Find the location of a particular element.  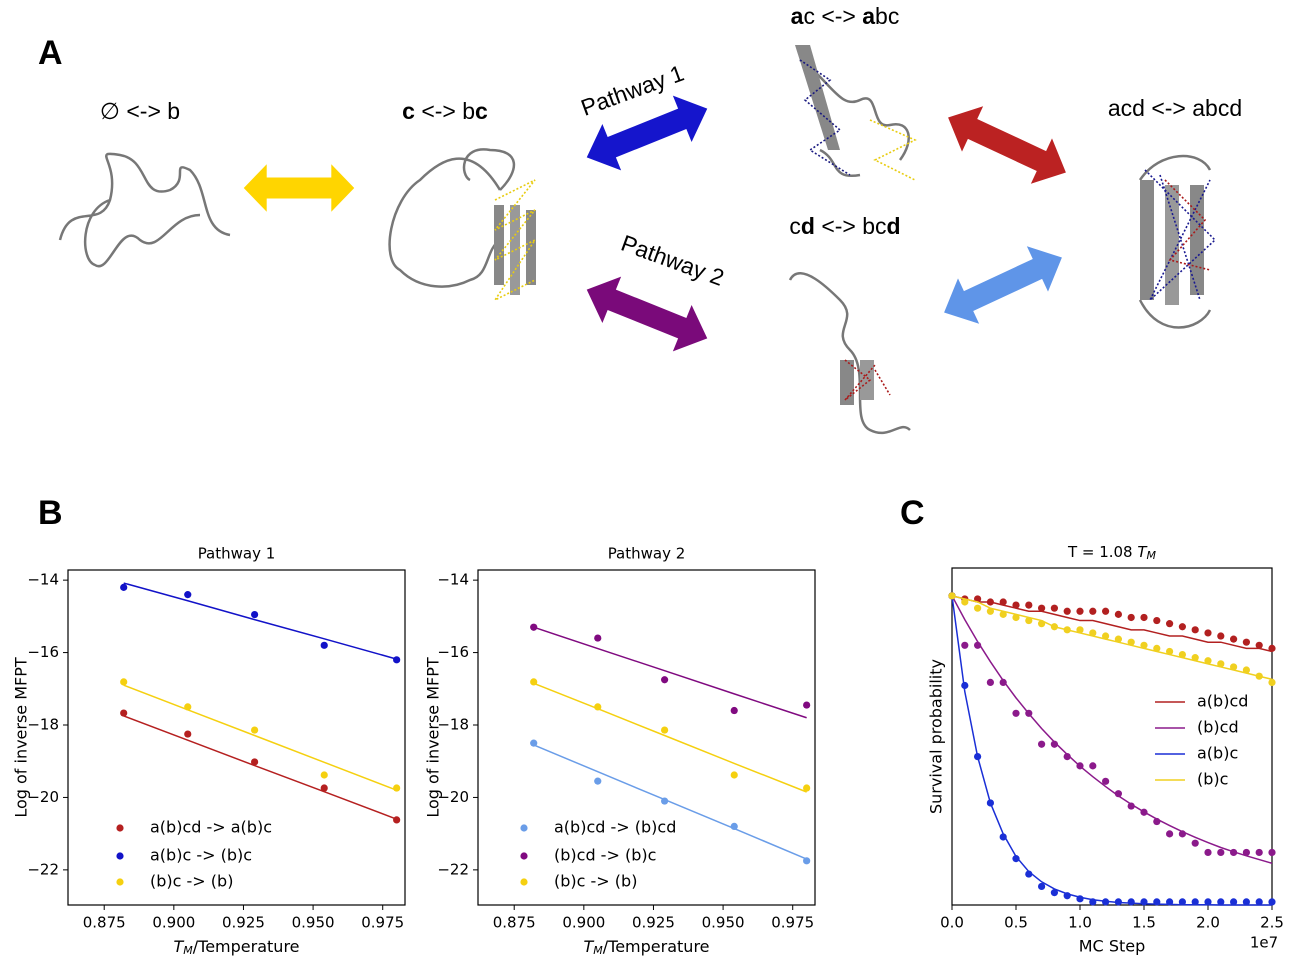

state-label: cd <-> bcd is located at coordinates (844, 226).